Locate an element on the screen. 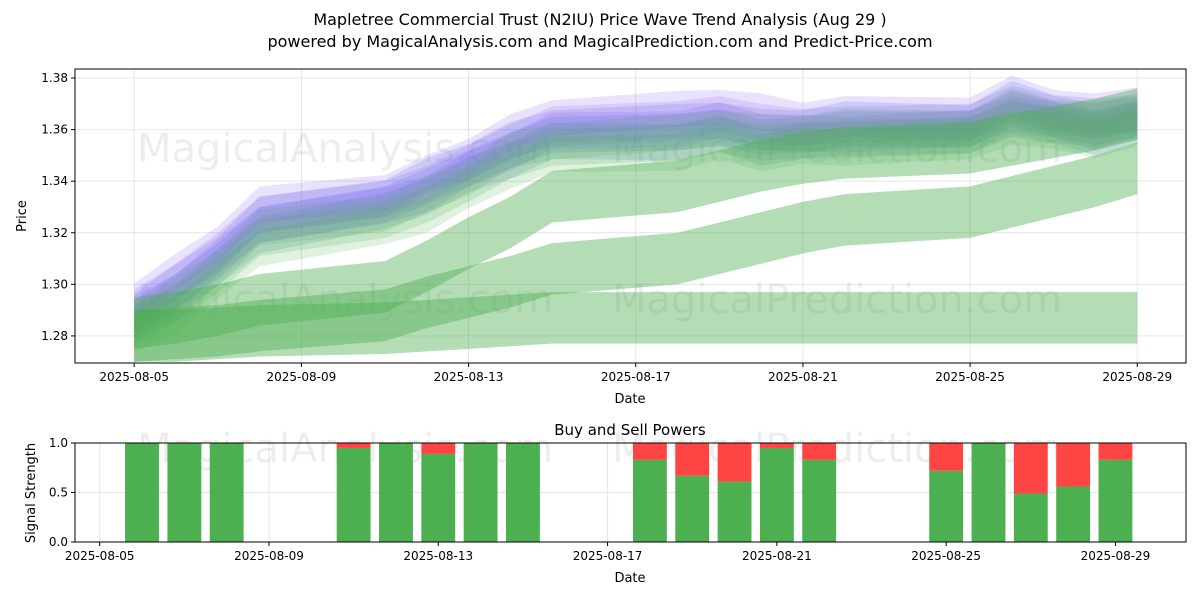 The width and height of the screenshot is (1200, 600). signal-x-tick-label: 2025-08-21 is located at coordinates (777, 556).